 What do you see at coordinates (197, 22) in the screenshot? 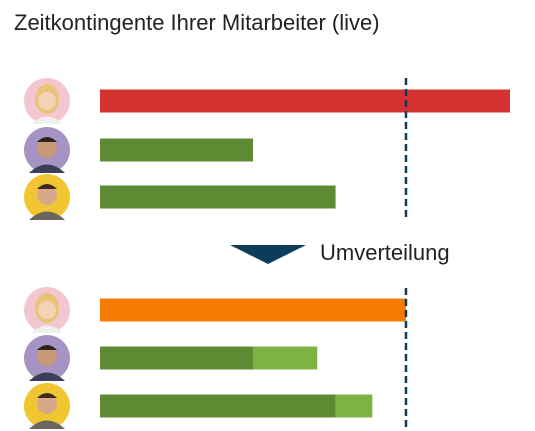
I see `title: Zeitkontingente Ihrer Mitarbeiter (live)` at bounding box center [197, 22].